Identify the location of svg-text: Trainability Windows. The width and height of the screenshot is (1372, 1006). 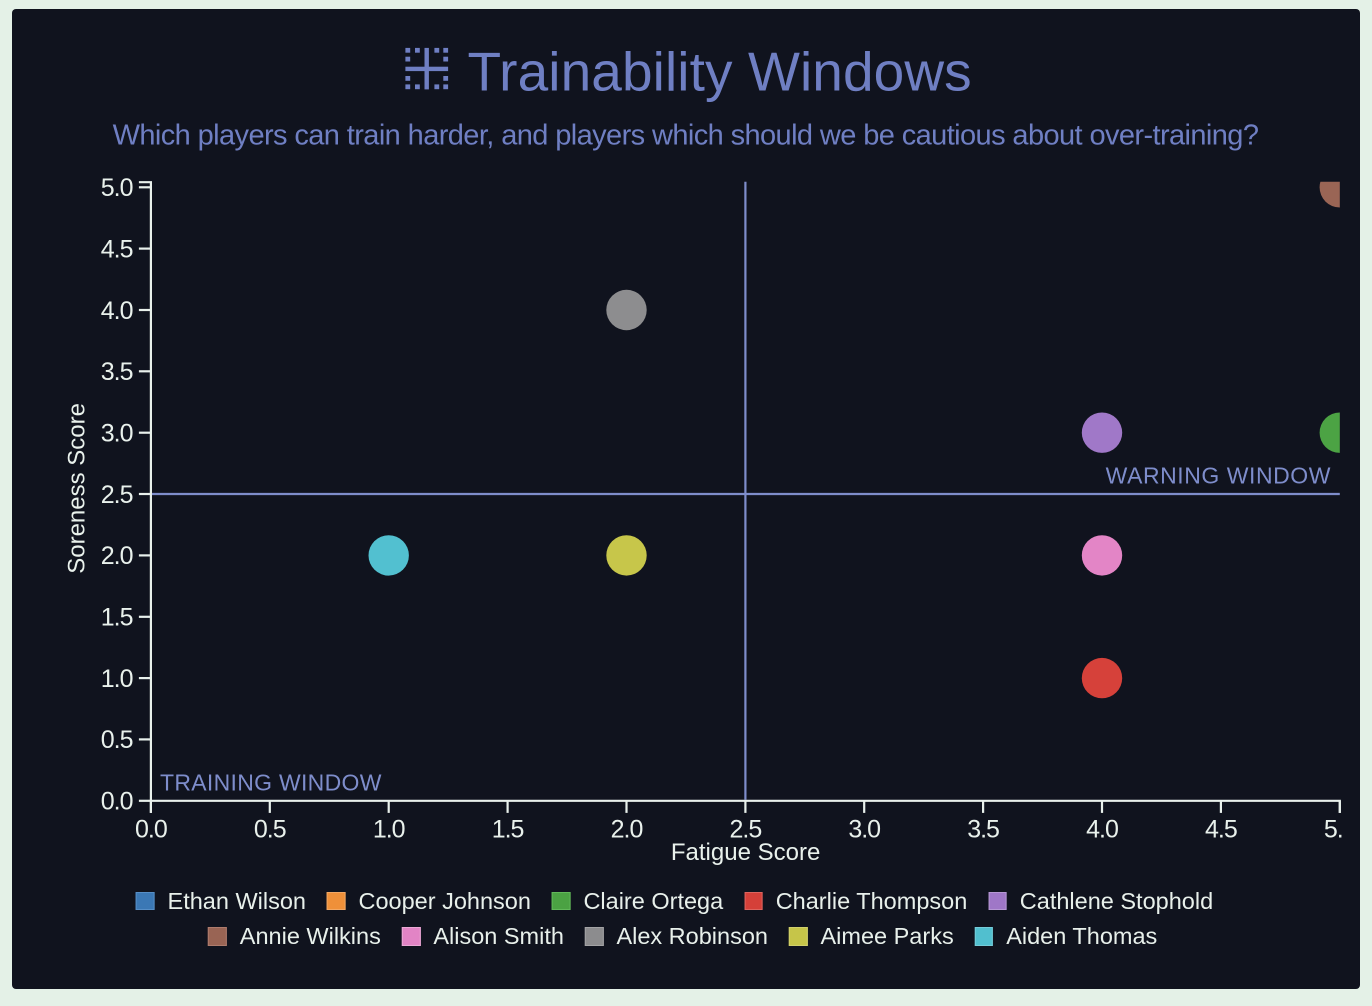
(720, 72).